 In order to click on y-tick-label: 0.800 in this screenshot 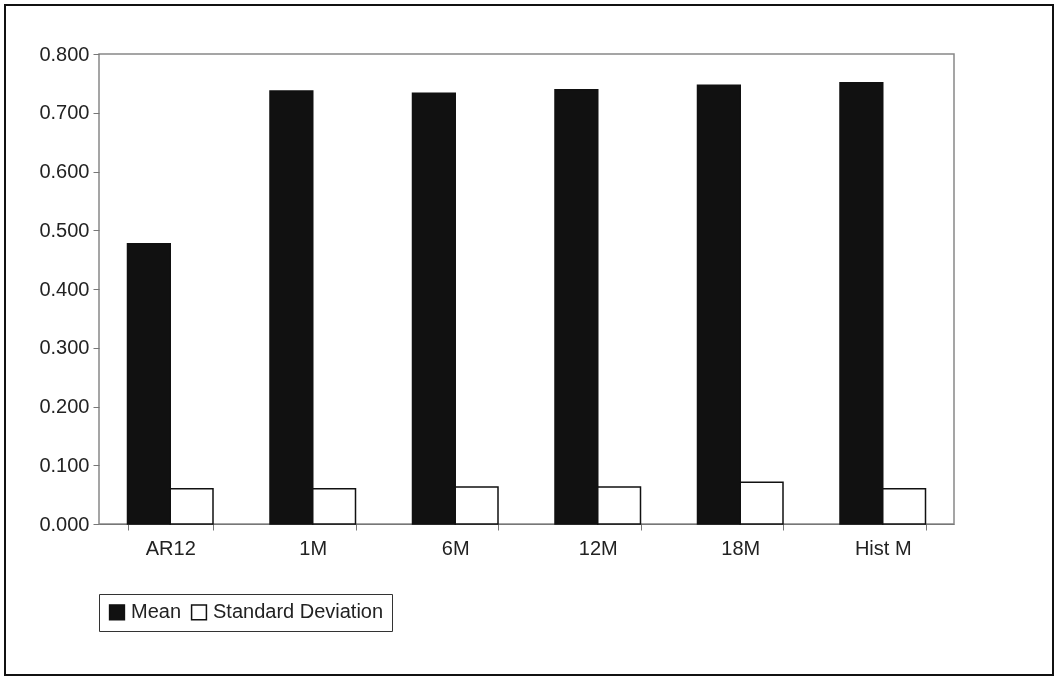, I will do `click(64, 53)`.